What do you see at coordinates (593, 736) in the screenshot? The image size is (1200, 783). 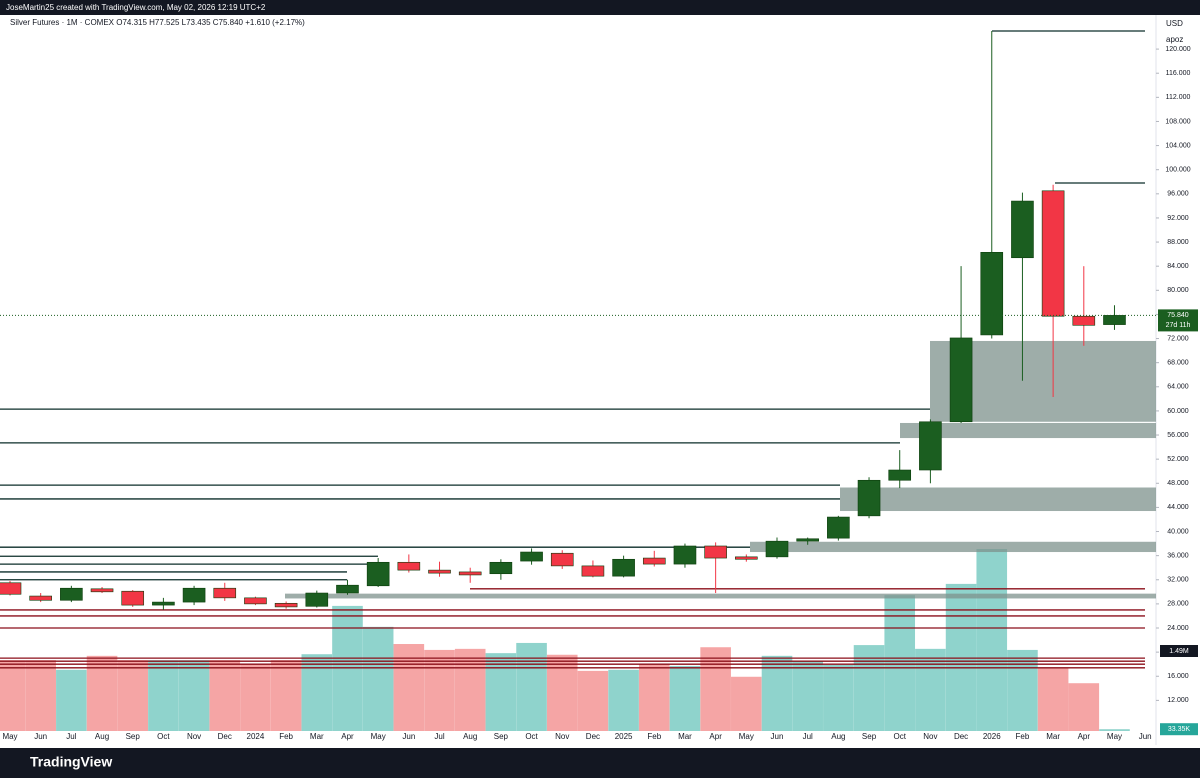 I see `x-tick-label: Dec` at bounding box center [593, 736].